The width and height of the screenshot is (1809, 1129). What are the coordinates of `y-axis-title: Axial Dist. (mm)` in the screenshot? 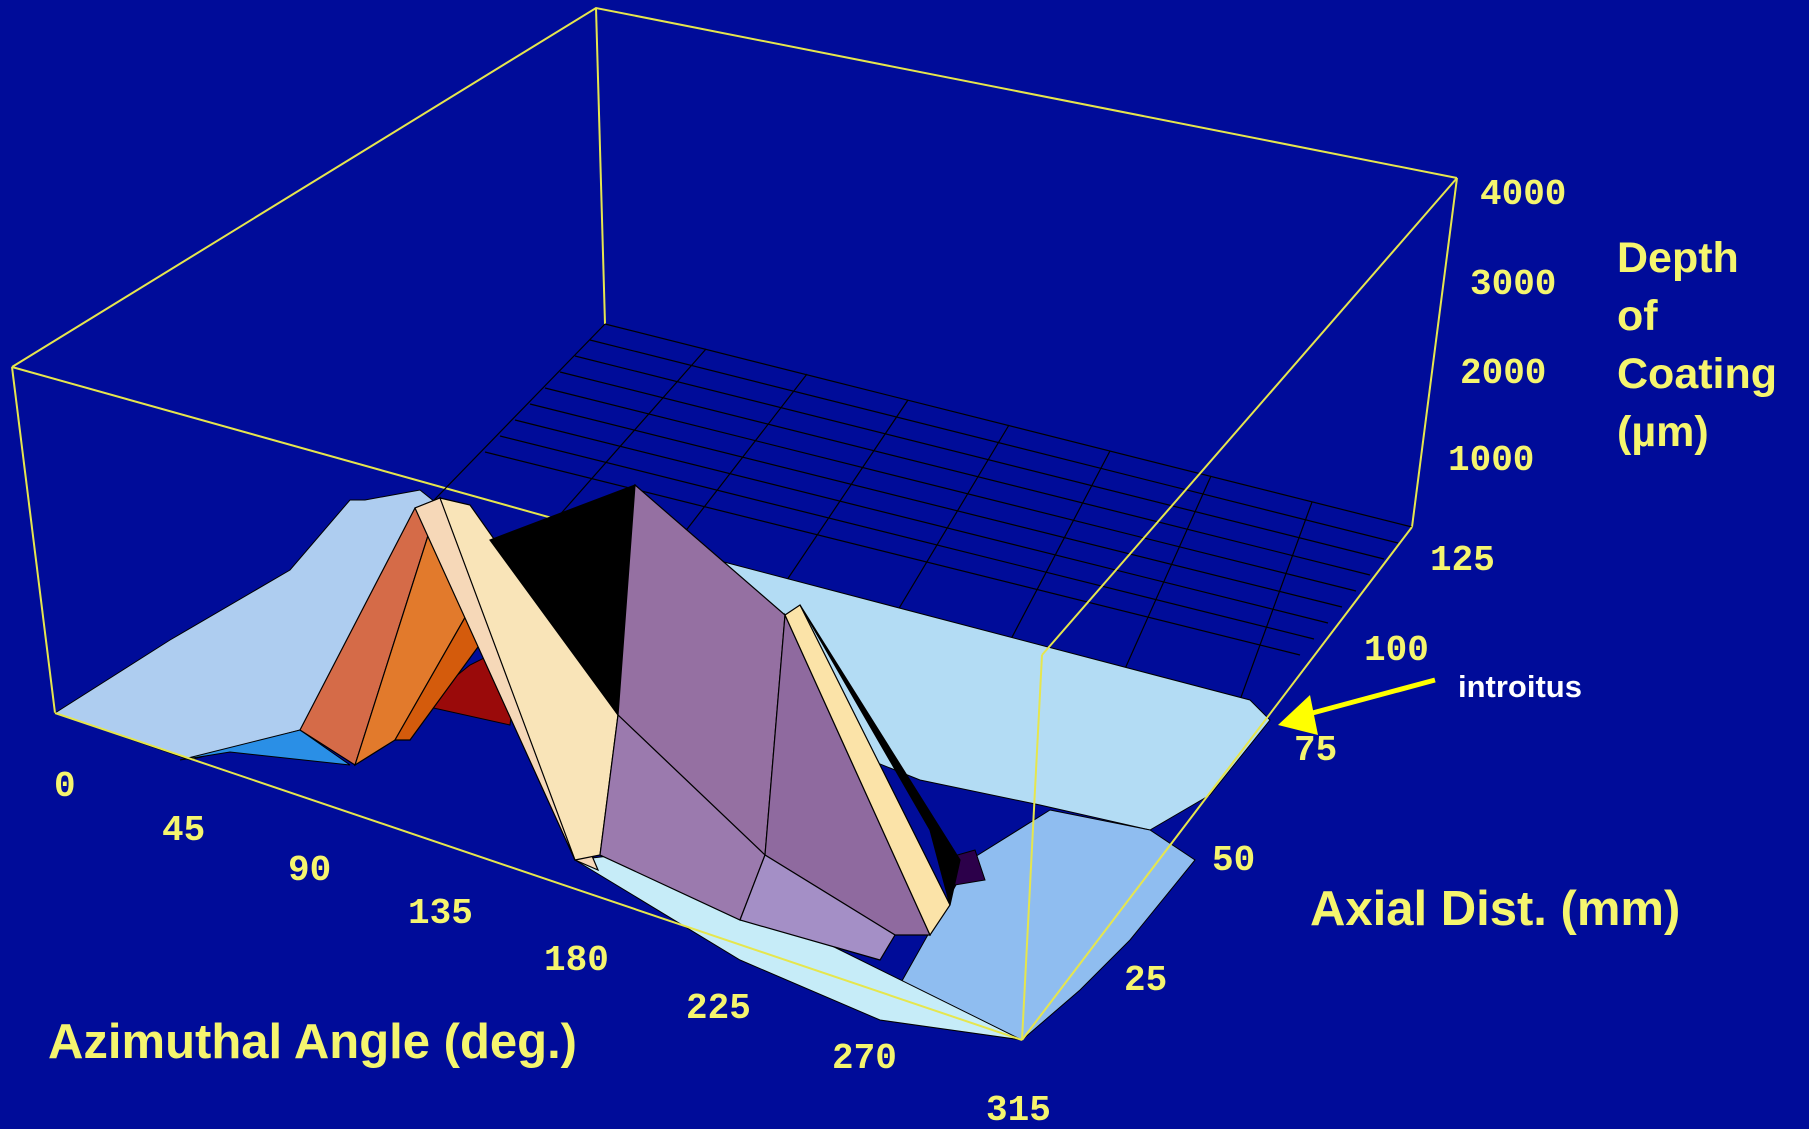 It's located at (1495, 909).